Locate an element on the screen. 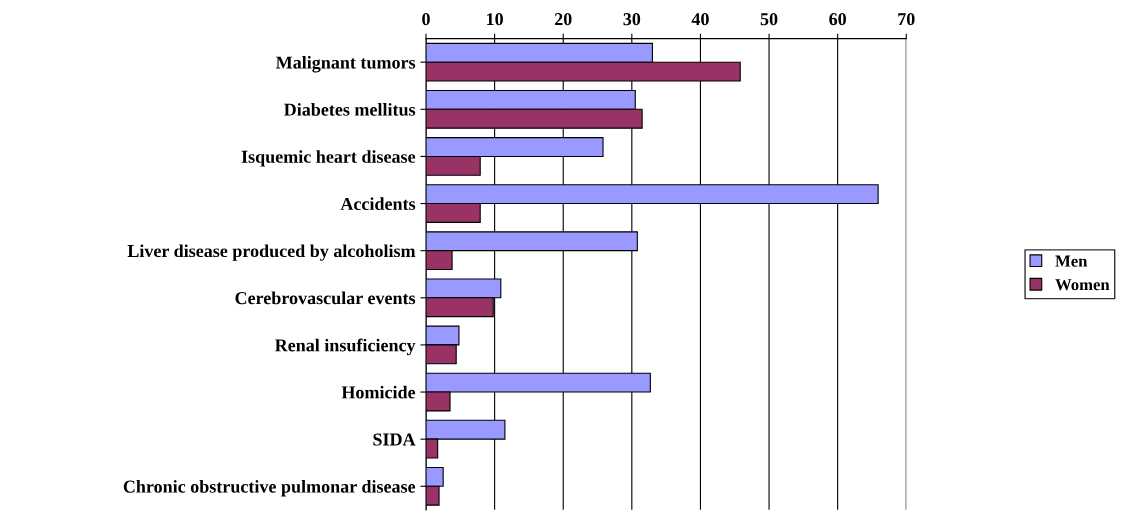 Image resolution: width=1130 pixels, height=515 pixels. y-tick-label: Homicide is located at coordinates (378, 392).